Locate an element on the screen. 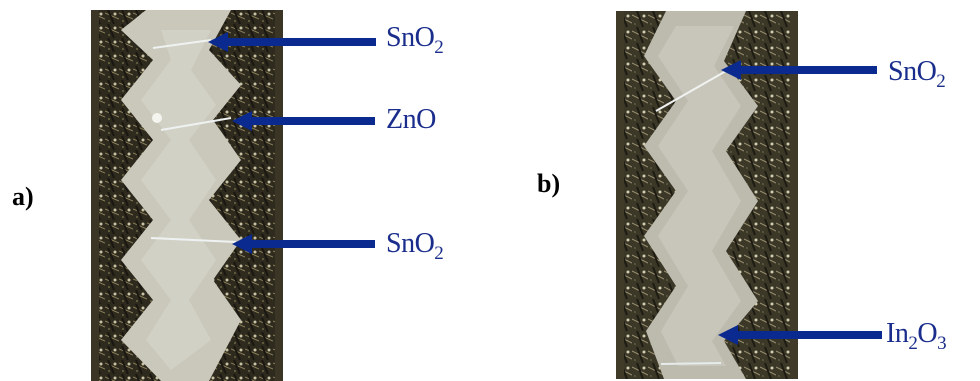 Image resolution: width=980 pixels, height=381 pixels. annotation-a-2: ZnO is located at coordinates (411, 120).